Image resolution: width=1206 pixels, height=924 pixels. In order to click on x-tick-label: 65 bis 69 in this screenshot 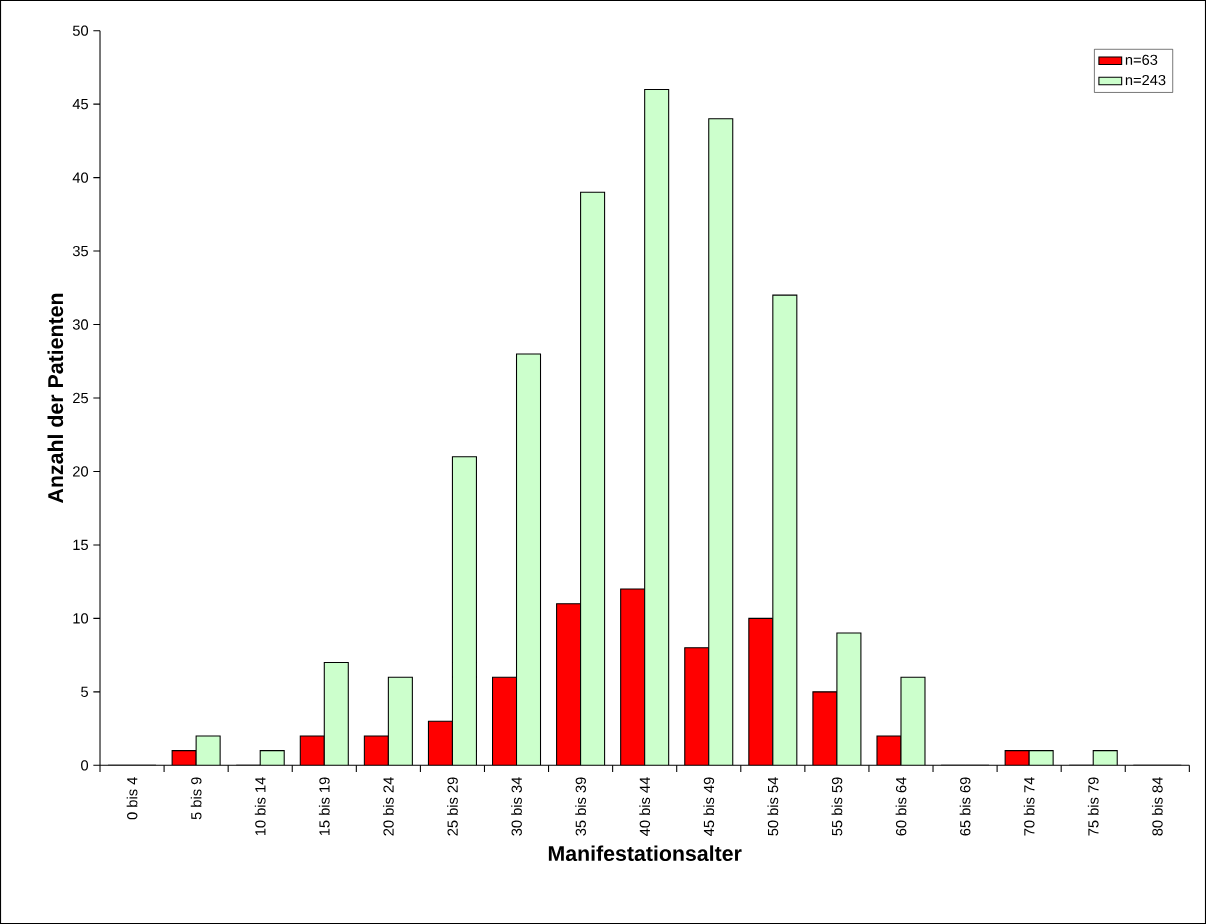, I will do `click(965, 806)`.